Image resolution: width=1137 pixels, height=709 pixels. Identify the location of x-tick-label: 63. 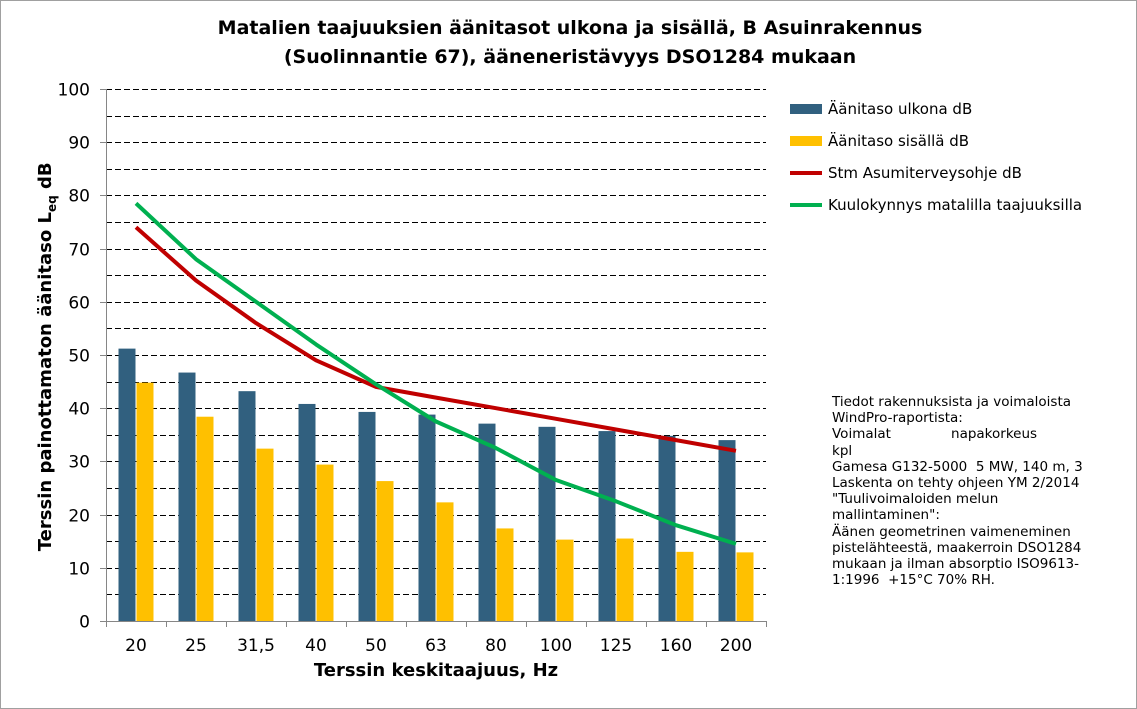
(436, 646).